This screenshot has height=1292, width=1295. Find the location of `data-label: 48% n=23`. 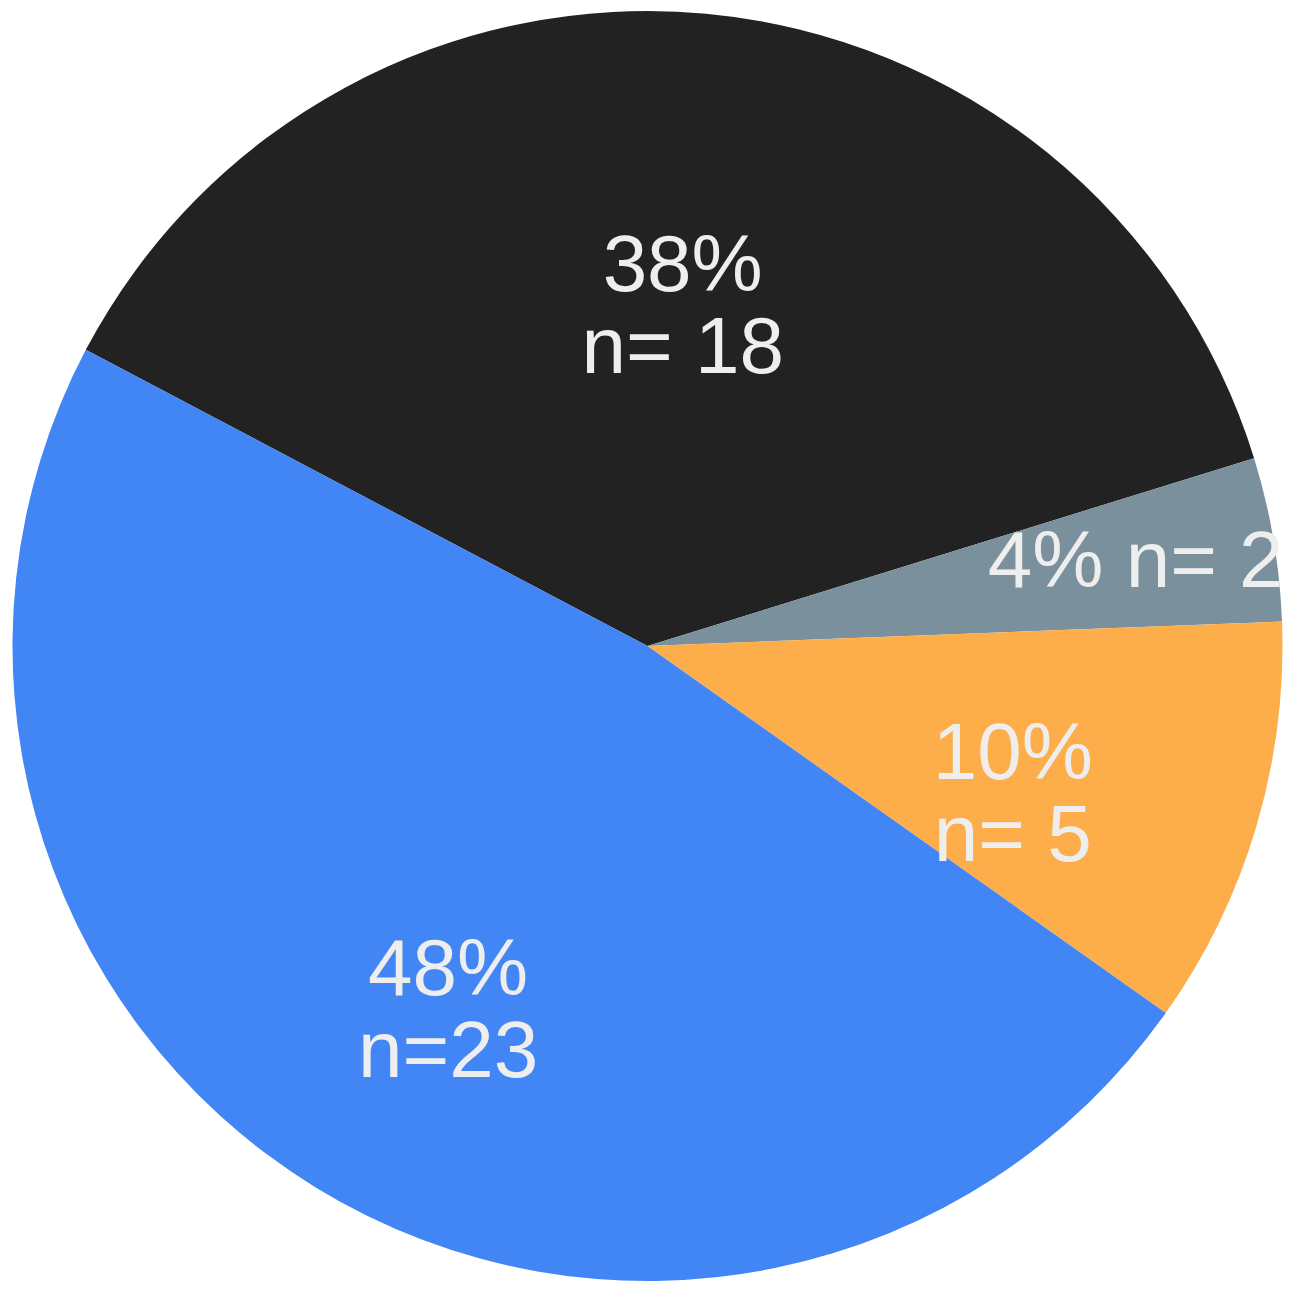

data-label: 48% n=23 is located at coordinates (448, 1008).